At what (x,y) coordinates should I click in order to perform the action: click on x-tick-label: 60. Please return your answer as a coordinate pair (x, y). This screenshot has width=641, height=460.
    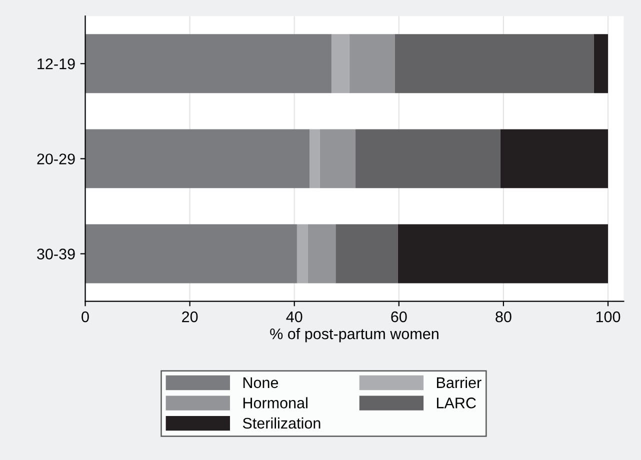
    Looking at the image, I should click on (399, 316).